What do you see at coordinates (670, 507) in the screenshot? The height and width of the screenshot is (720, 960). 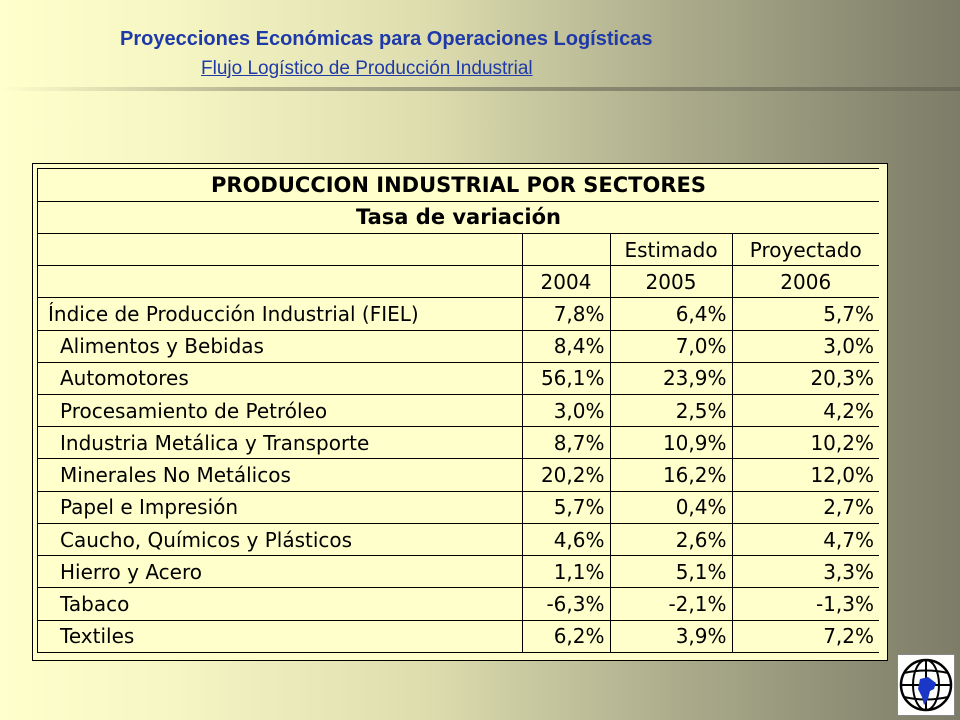 I see `value-cell-2005: 0,4%` at bounding box center [670, 507].